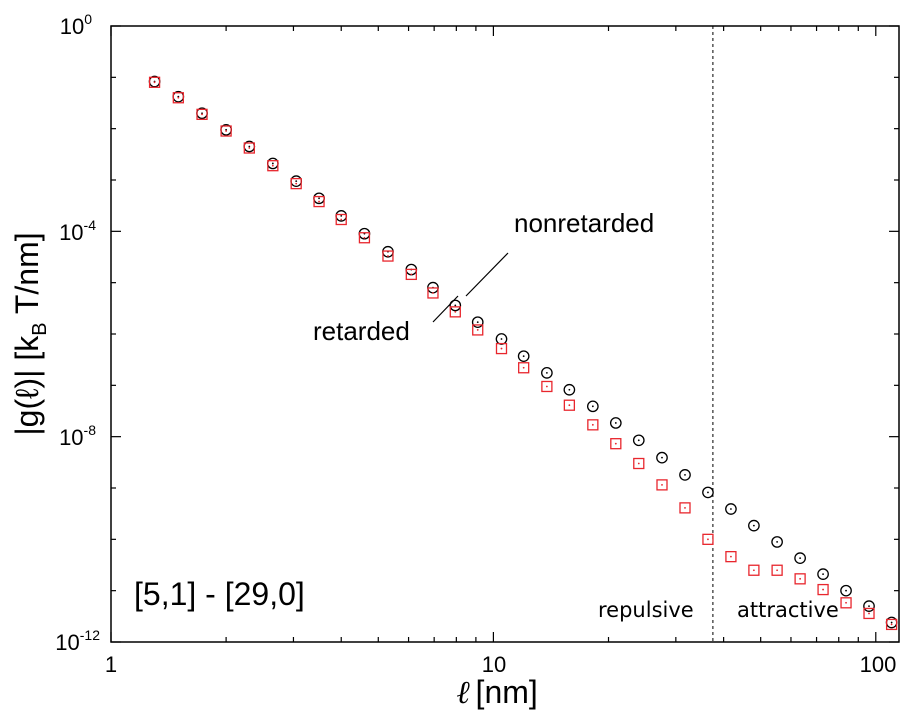 This screenshot has width=913, height=713. What do you see at coordinates (445, 309) in the screenshot?
I see `retarded-leader-line` at bounding box center [445, 309].